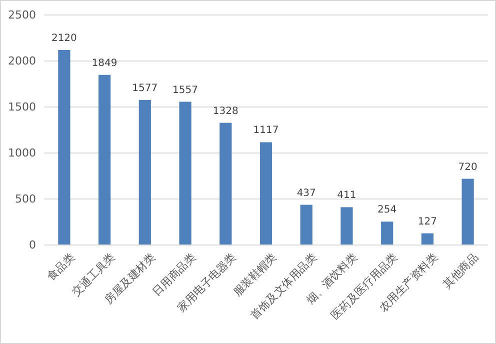 The width and height of the screenshot is (496, 344). Describe the element at coordinates (22, 153) in the screenshot. I see `y-tick-label: 1000` at that location.